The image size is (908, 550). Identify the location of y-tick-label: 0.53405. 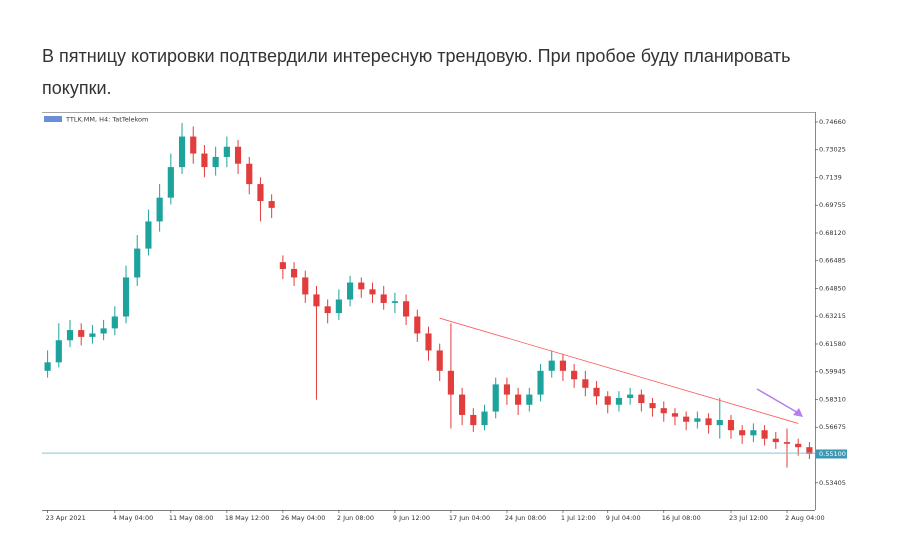
(832, 483).